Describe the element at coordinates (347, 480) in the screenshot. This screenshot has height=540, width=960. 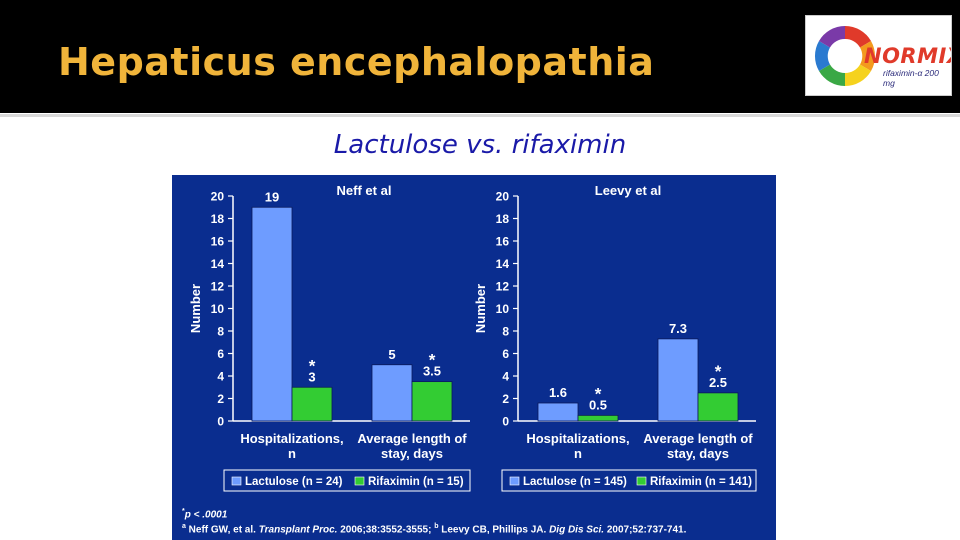
I see `chart1-legend` at that location.